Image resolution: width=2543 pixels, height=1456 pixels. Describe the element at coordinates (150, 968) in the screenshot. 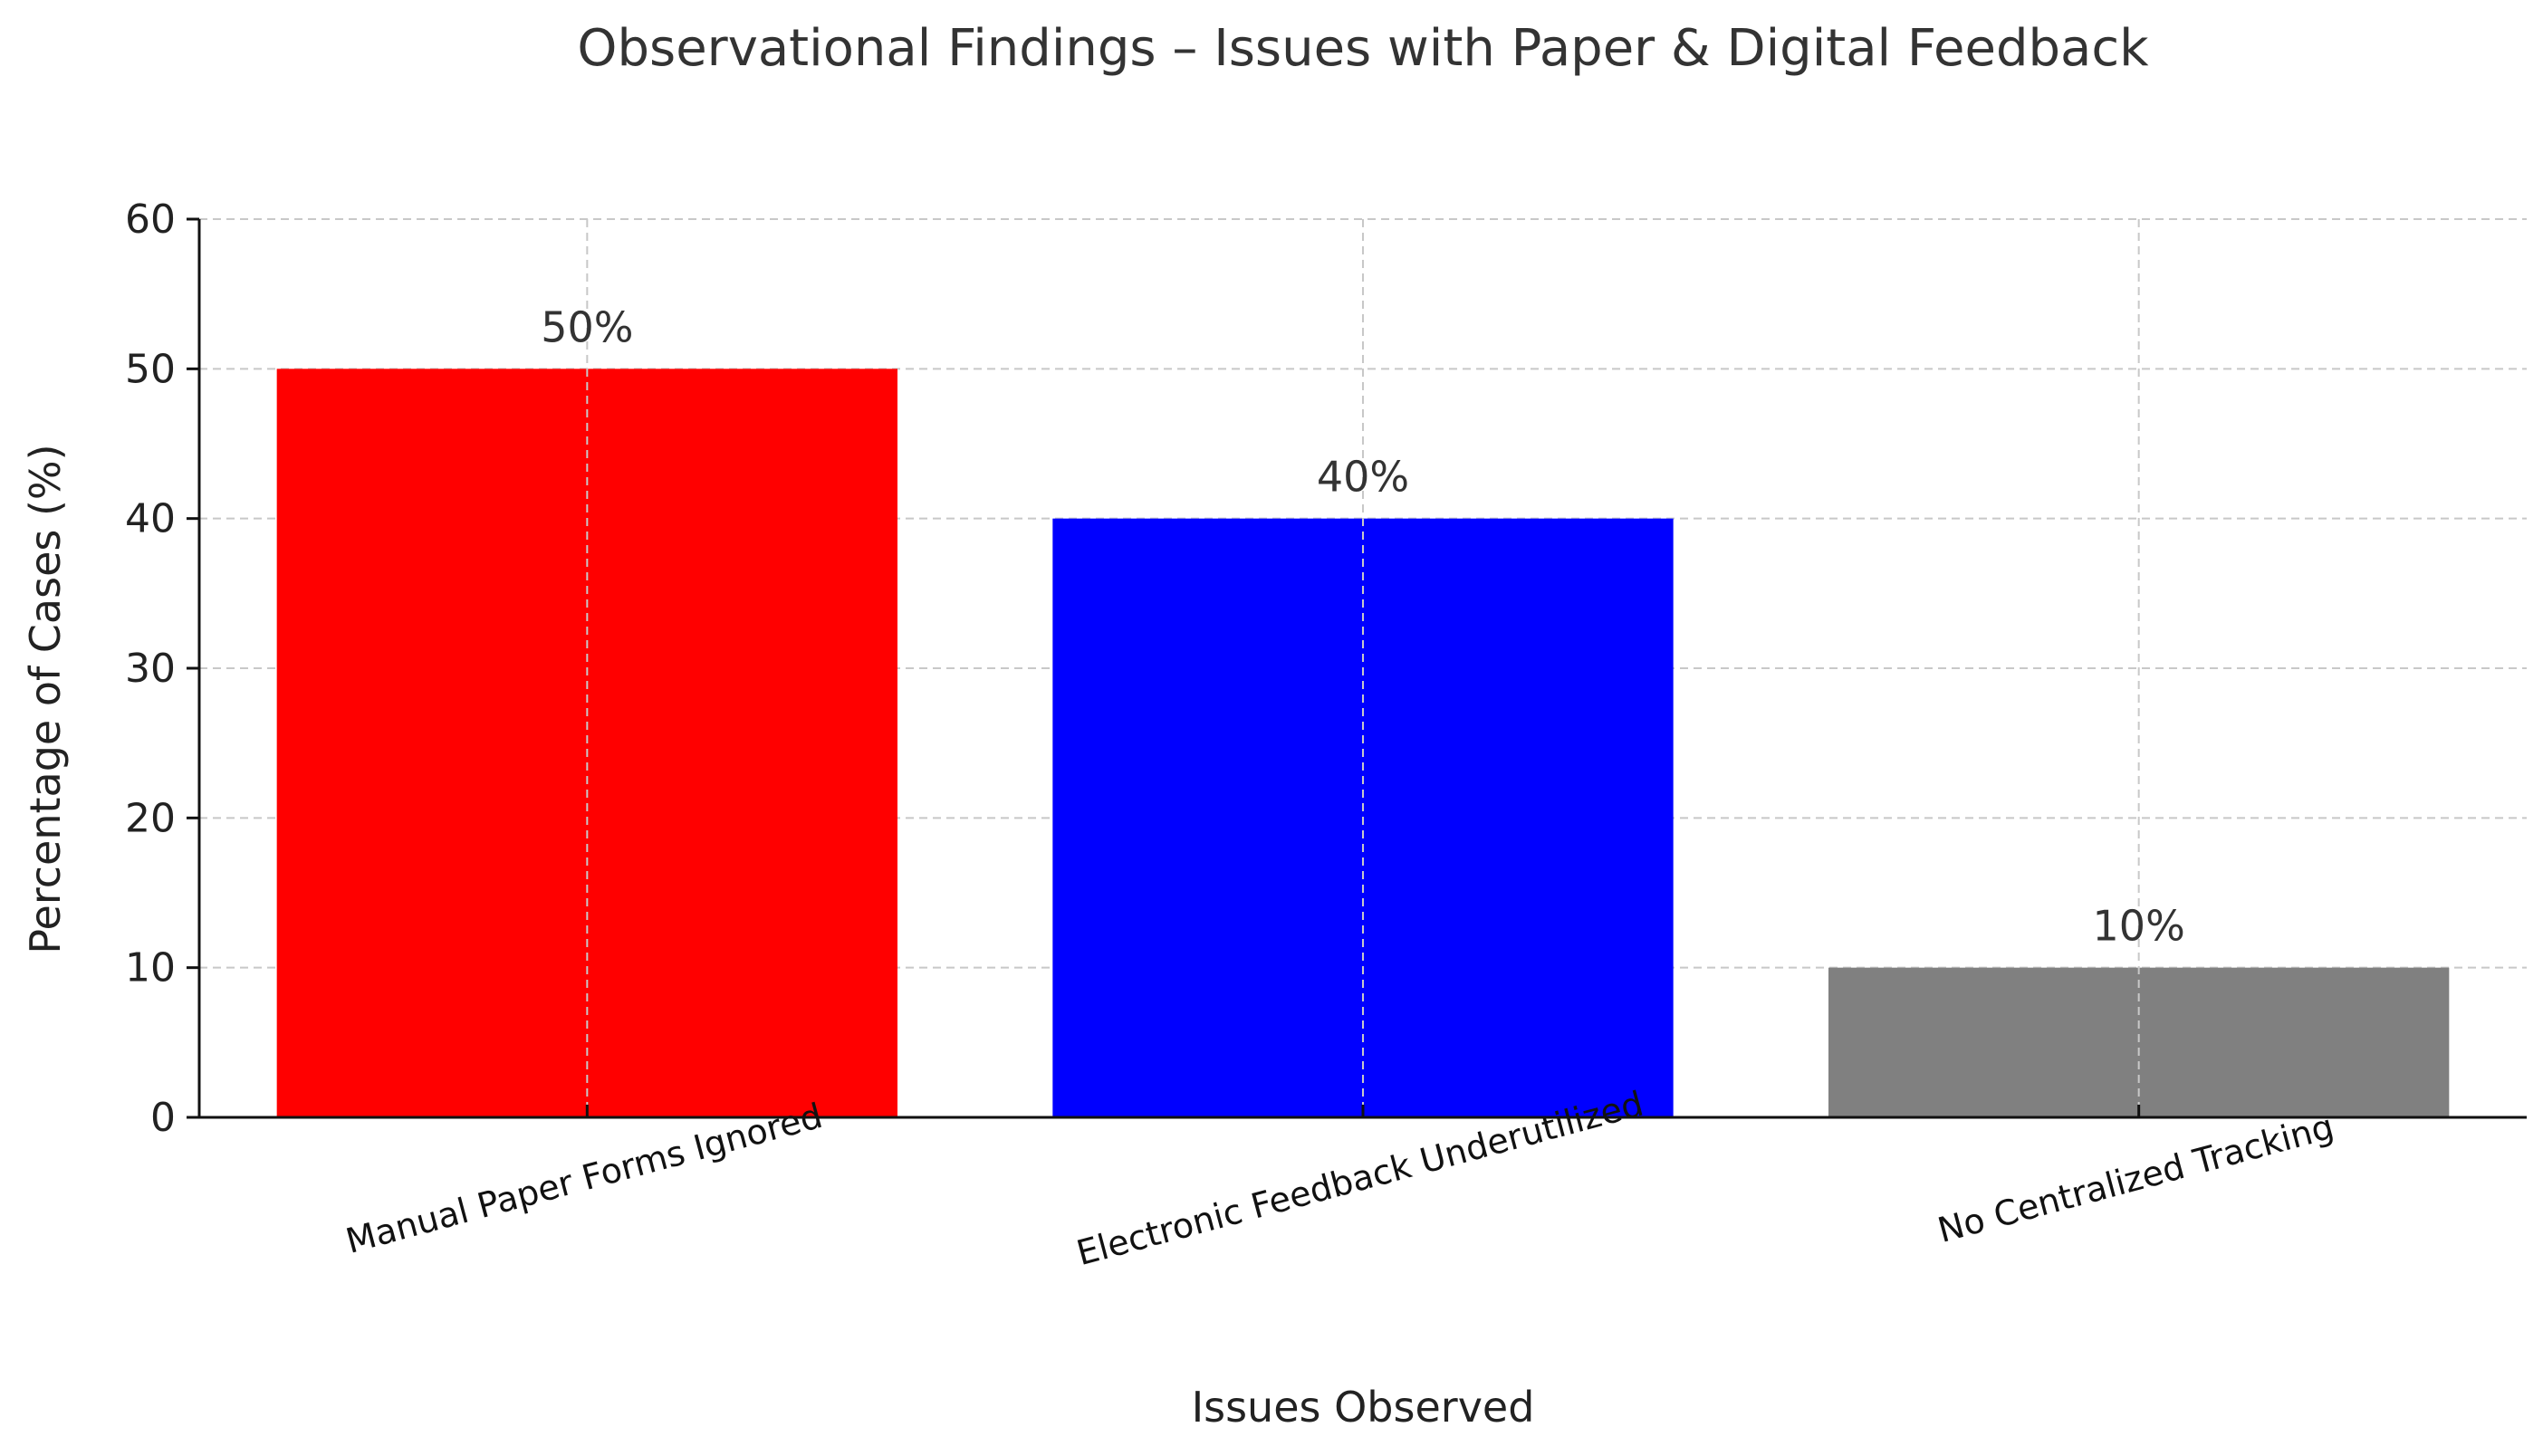

I see `y-tick-label: 10` at that location.